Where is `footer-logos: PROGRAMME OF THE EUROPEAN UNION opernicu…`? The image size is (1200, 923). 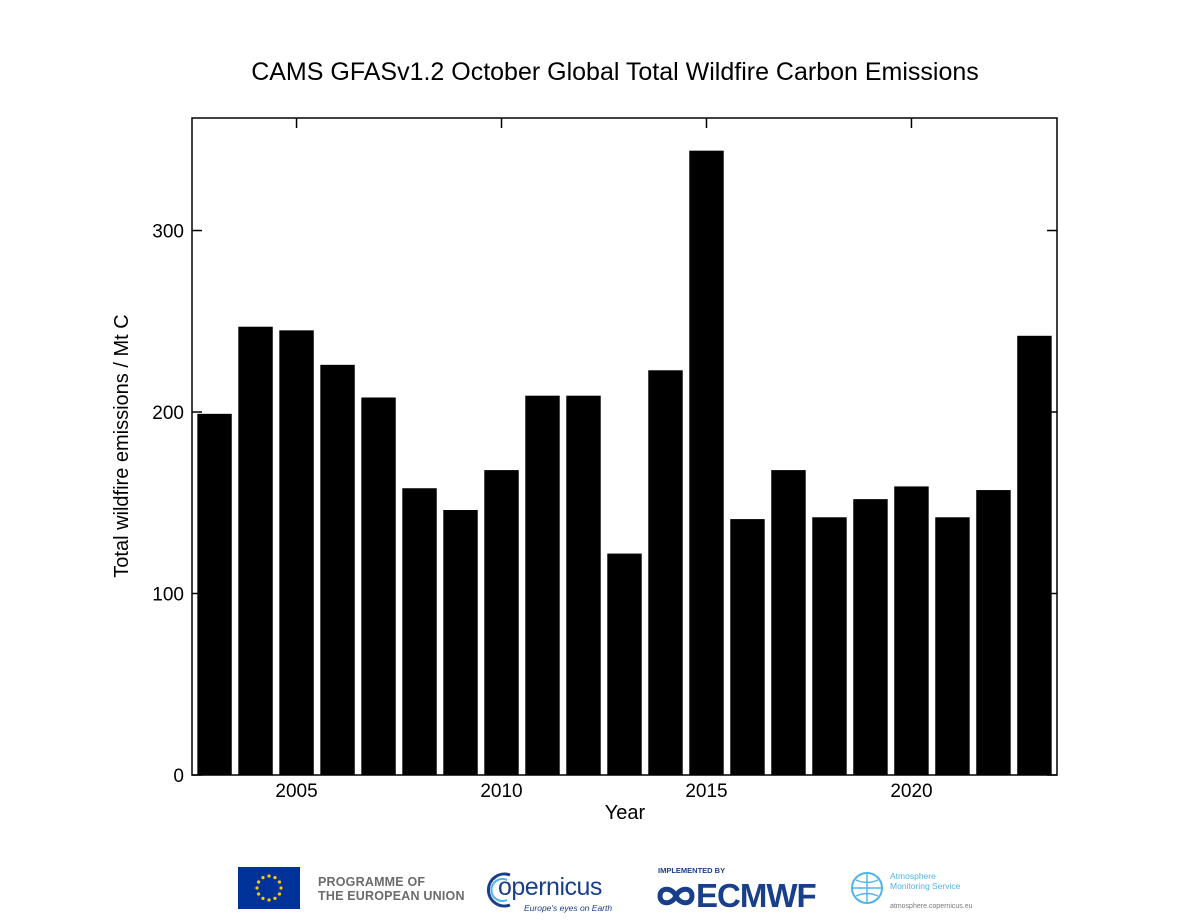 footer-logos: PROGRAMME OF THE EUROPEAN UNION opernicu… is located at coordinates (600, 889).